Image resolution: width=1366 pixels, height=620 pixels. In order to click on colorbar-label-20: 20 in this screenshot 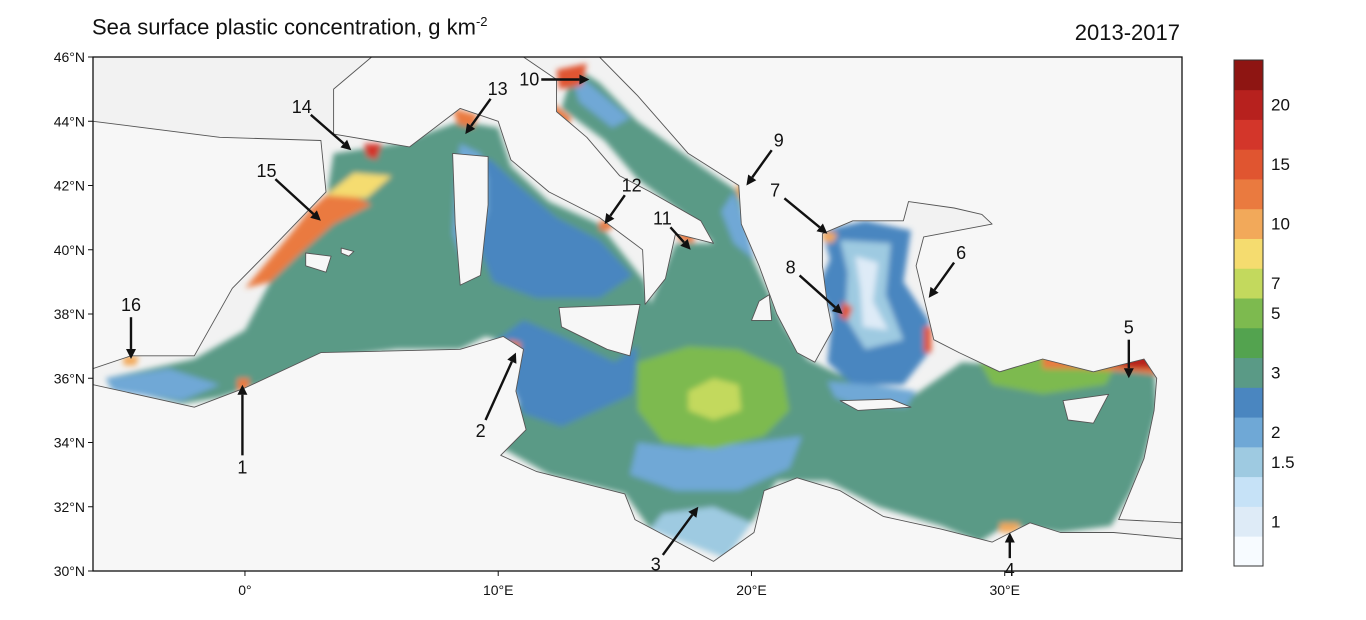, I will do `click(1280, 105)`.